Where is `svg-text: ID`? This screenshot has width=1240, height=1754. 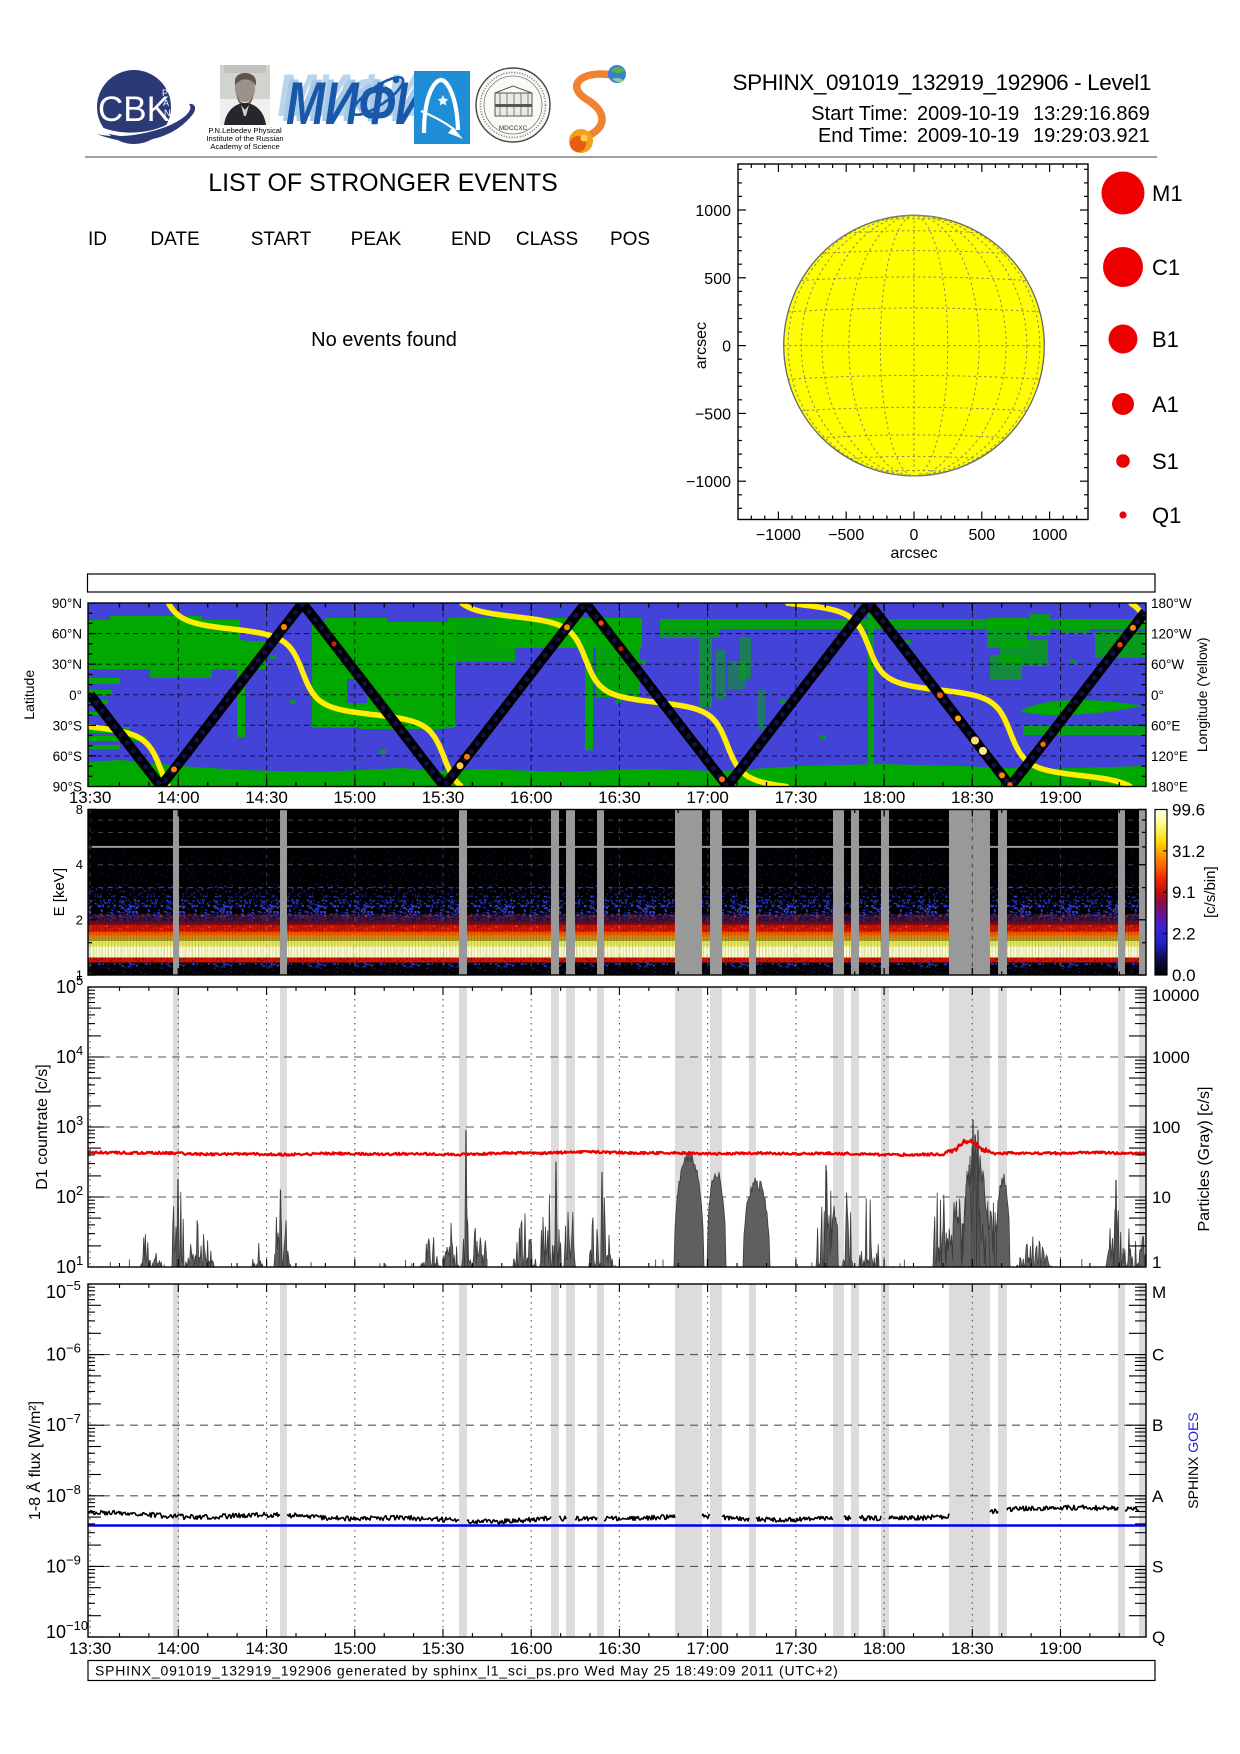
svg-text: ID is located at coordinates (97, 239).